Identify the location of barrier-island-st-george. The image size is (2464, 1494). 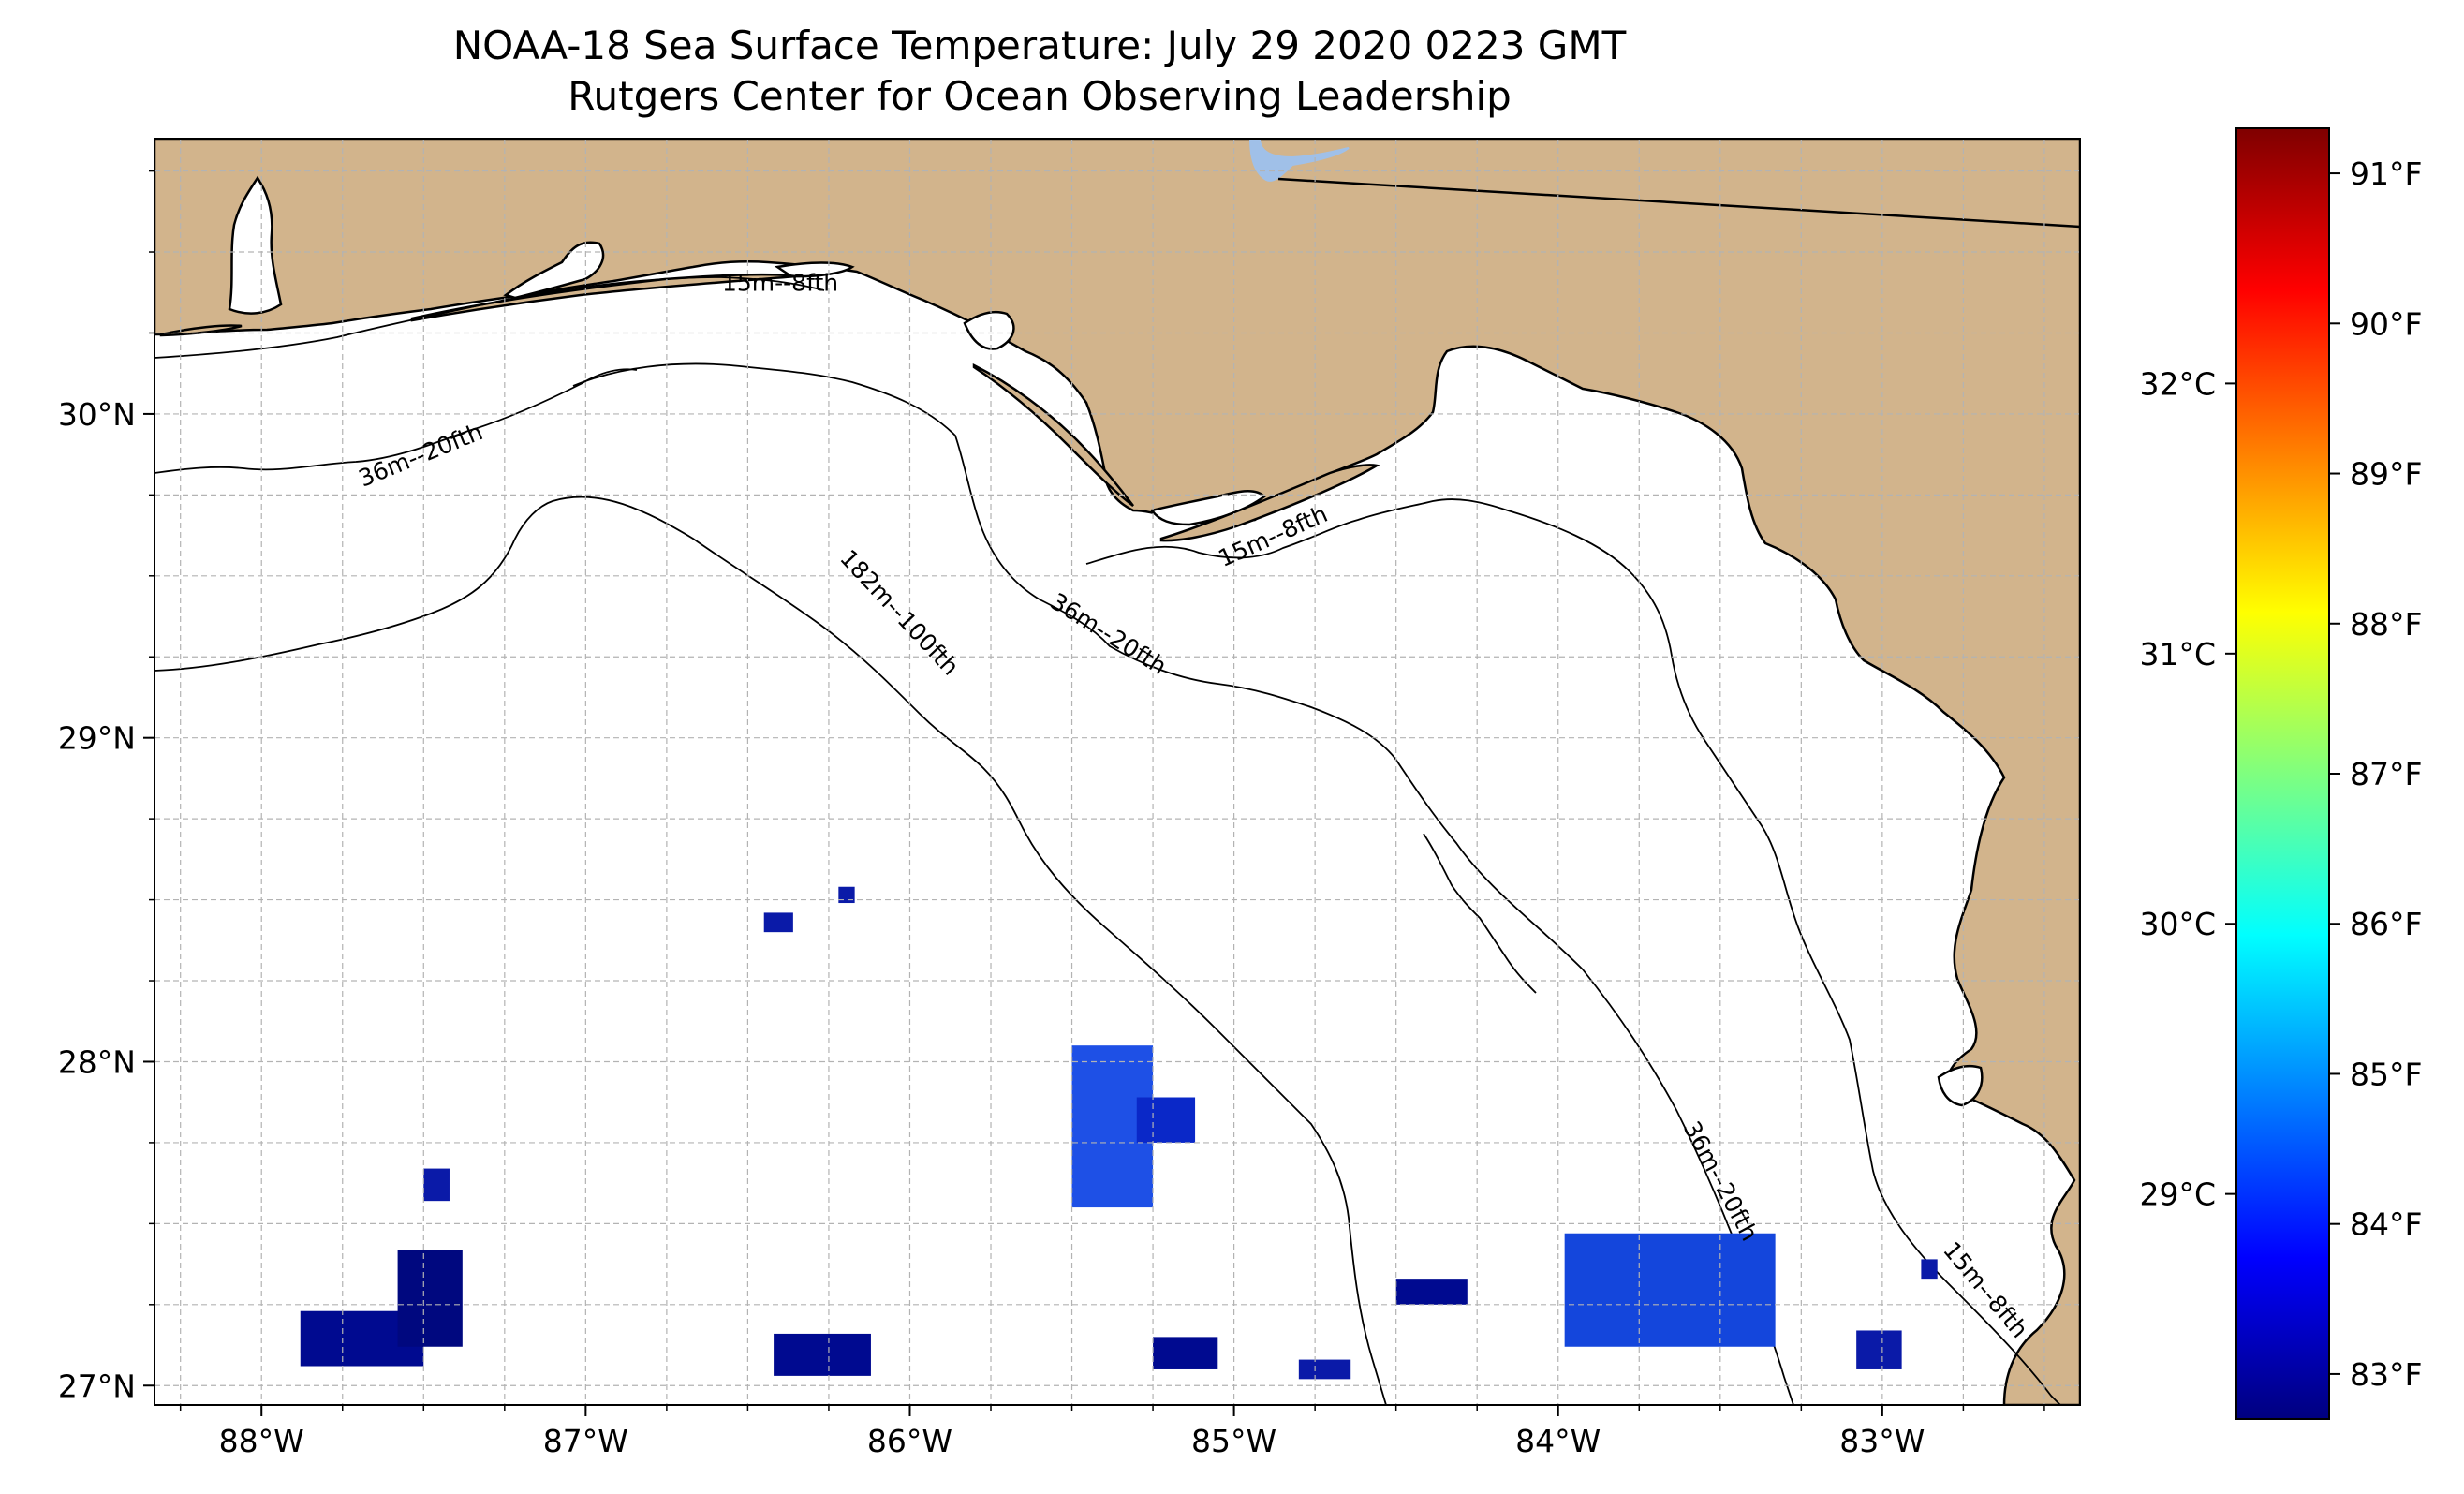
(1269, 503).